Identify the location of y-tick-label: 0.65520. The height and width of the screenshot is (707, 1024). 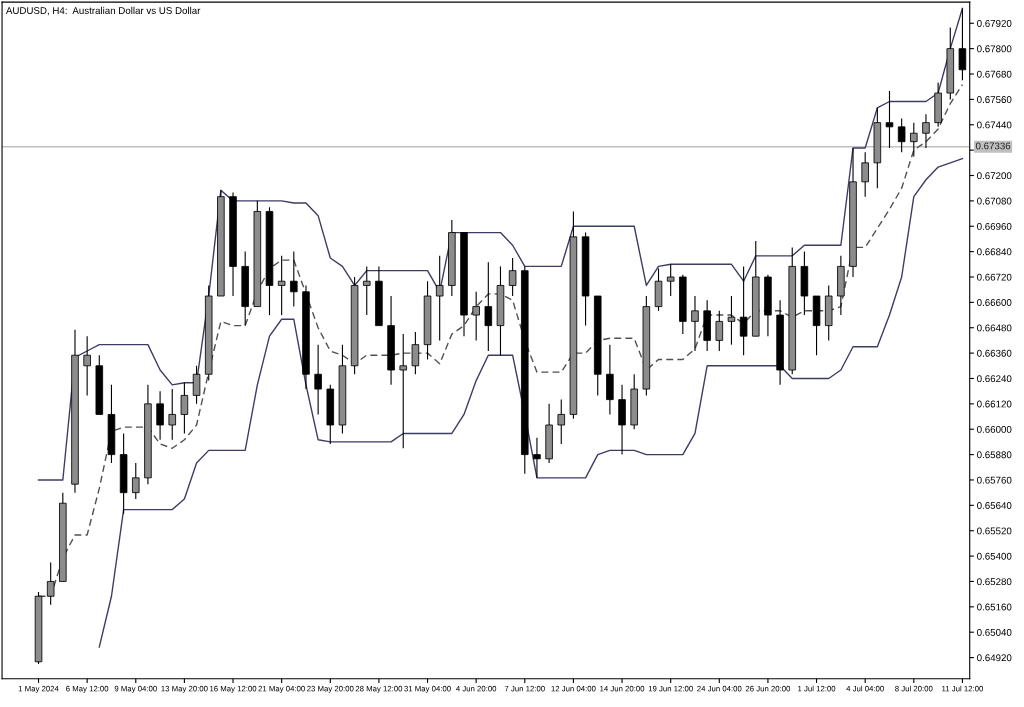
(994, 531).